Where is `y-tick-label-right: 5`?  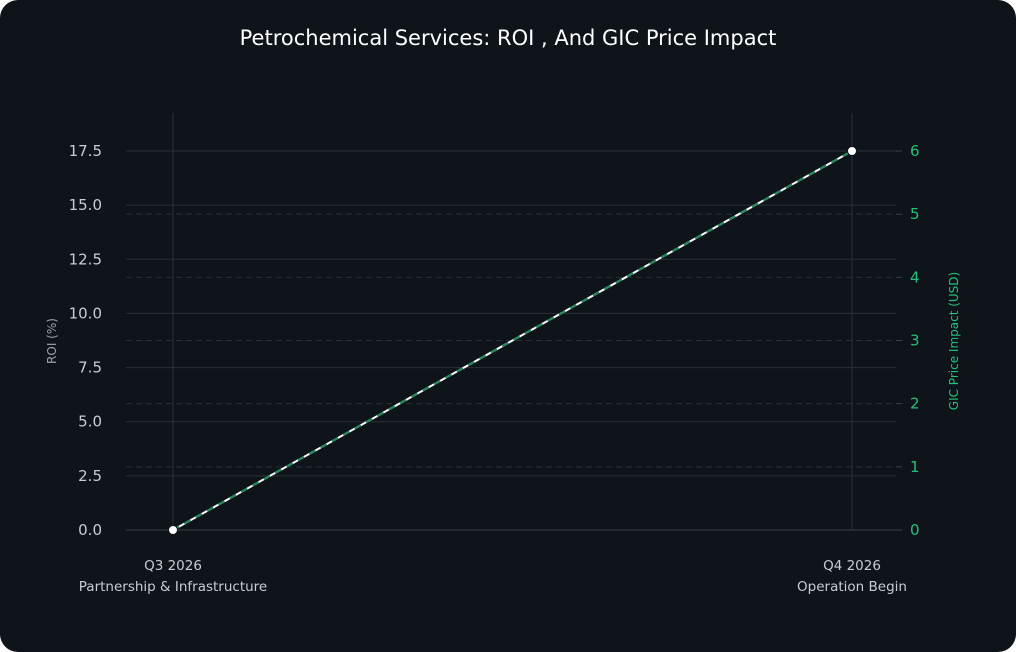 y-tick-label-right: 5 is located at coordinates (915, 214).